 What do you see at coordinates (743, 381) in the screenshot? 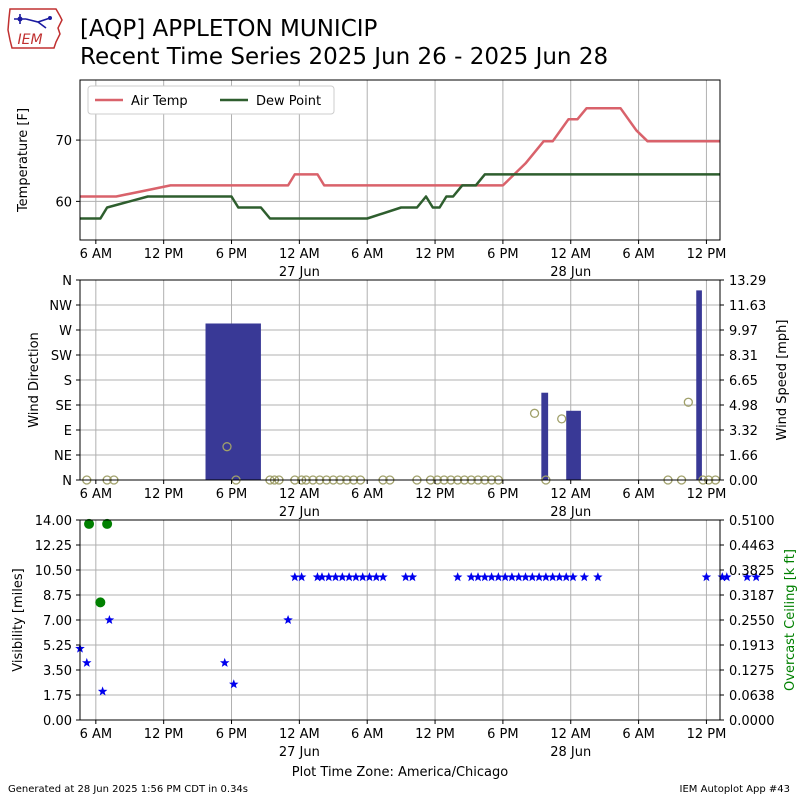
I see `speed-tick-label: 6.65` at bounding box center [743, 381].